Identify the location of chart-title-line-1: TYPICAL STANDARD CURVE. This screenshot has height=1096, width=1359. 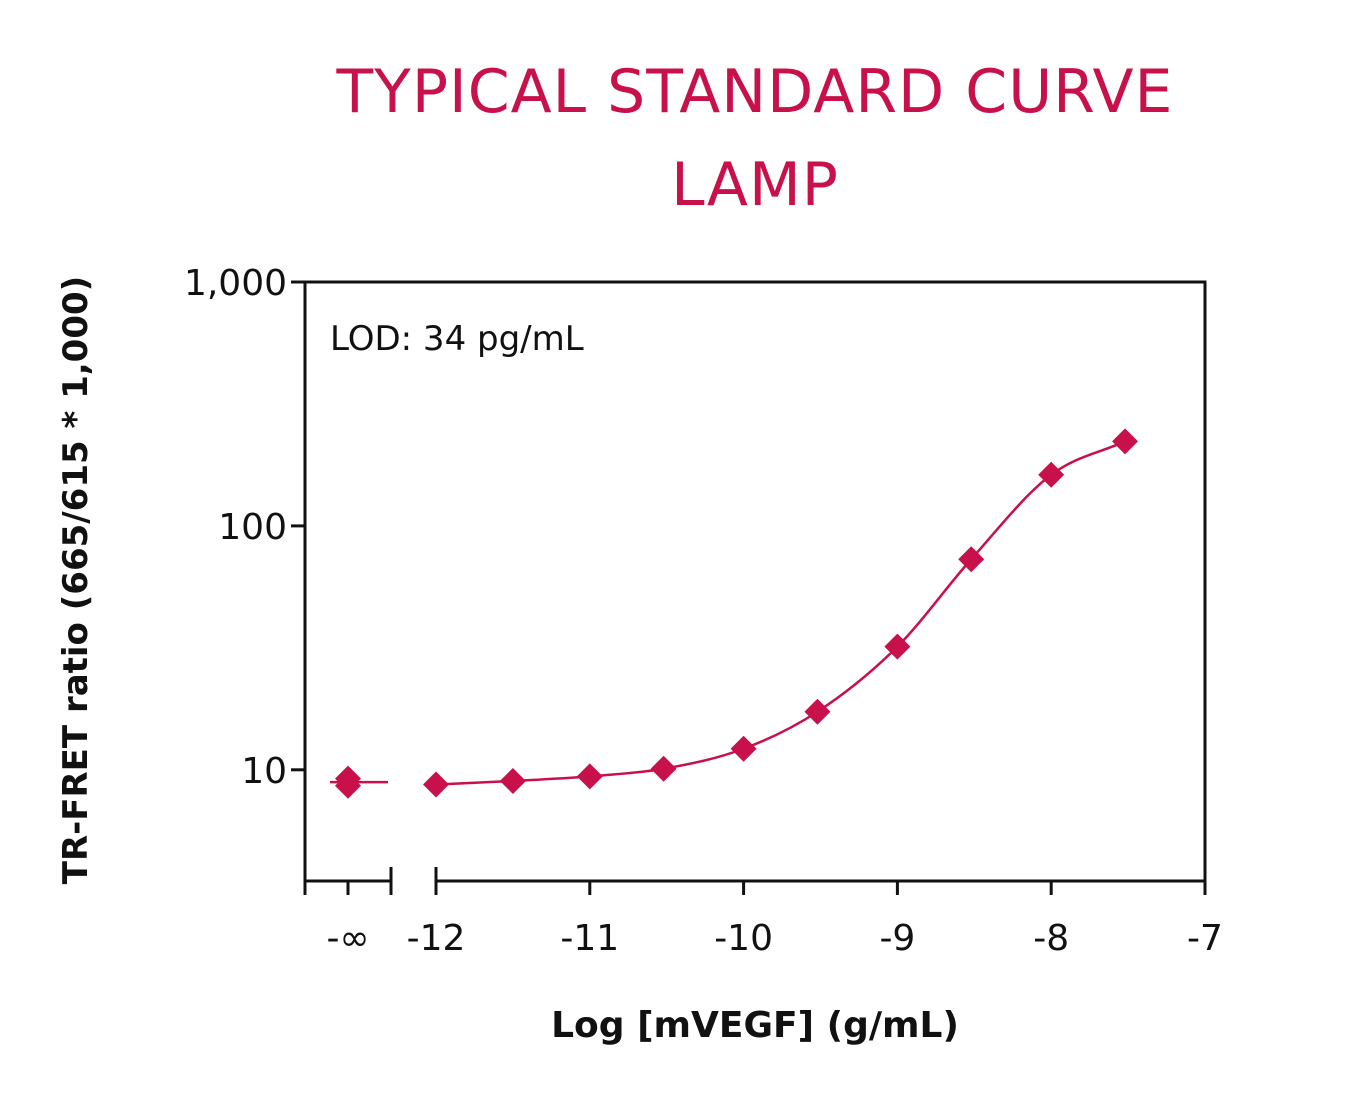
(755, 92).